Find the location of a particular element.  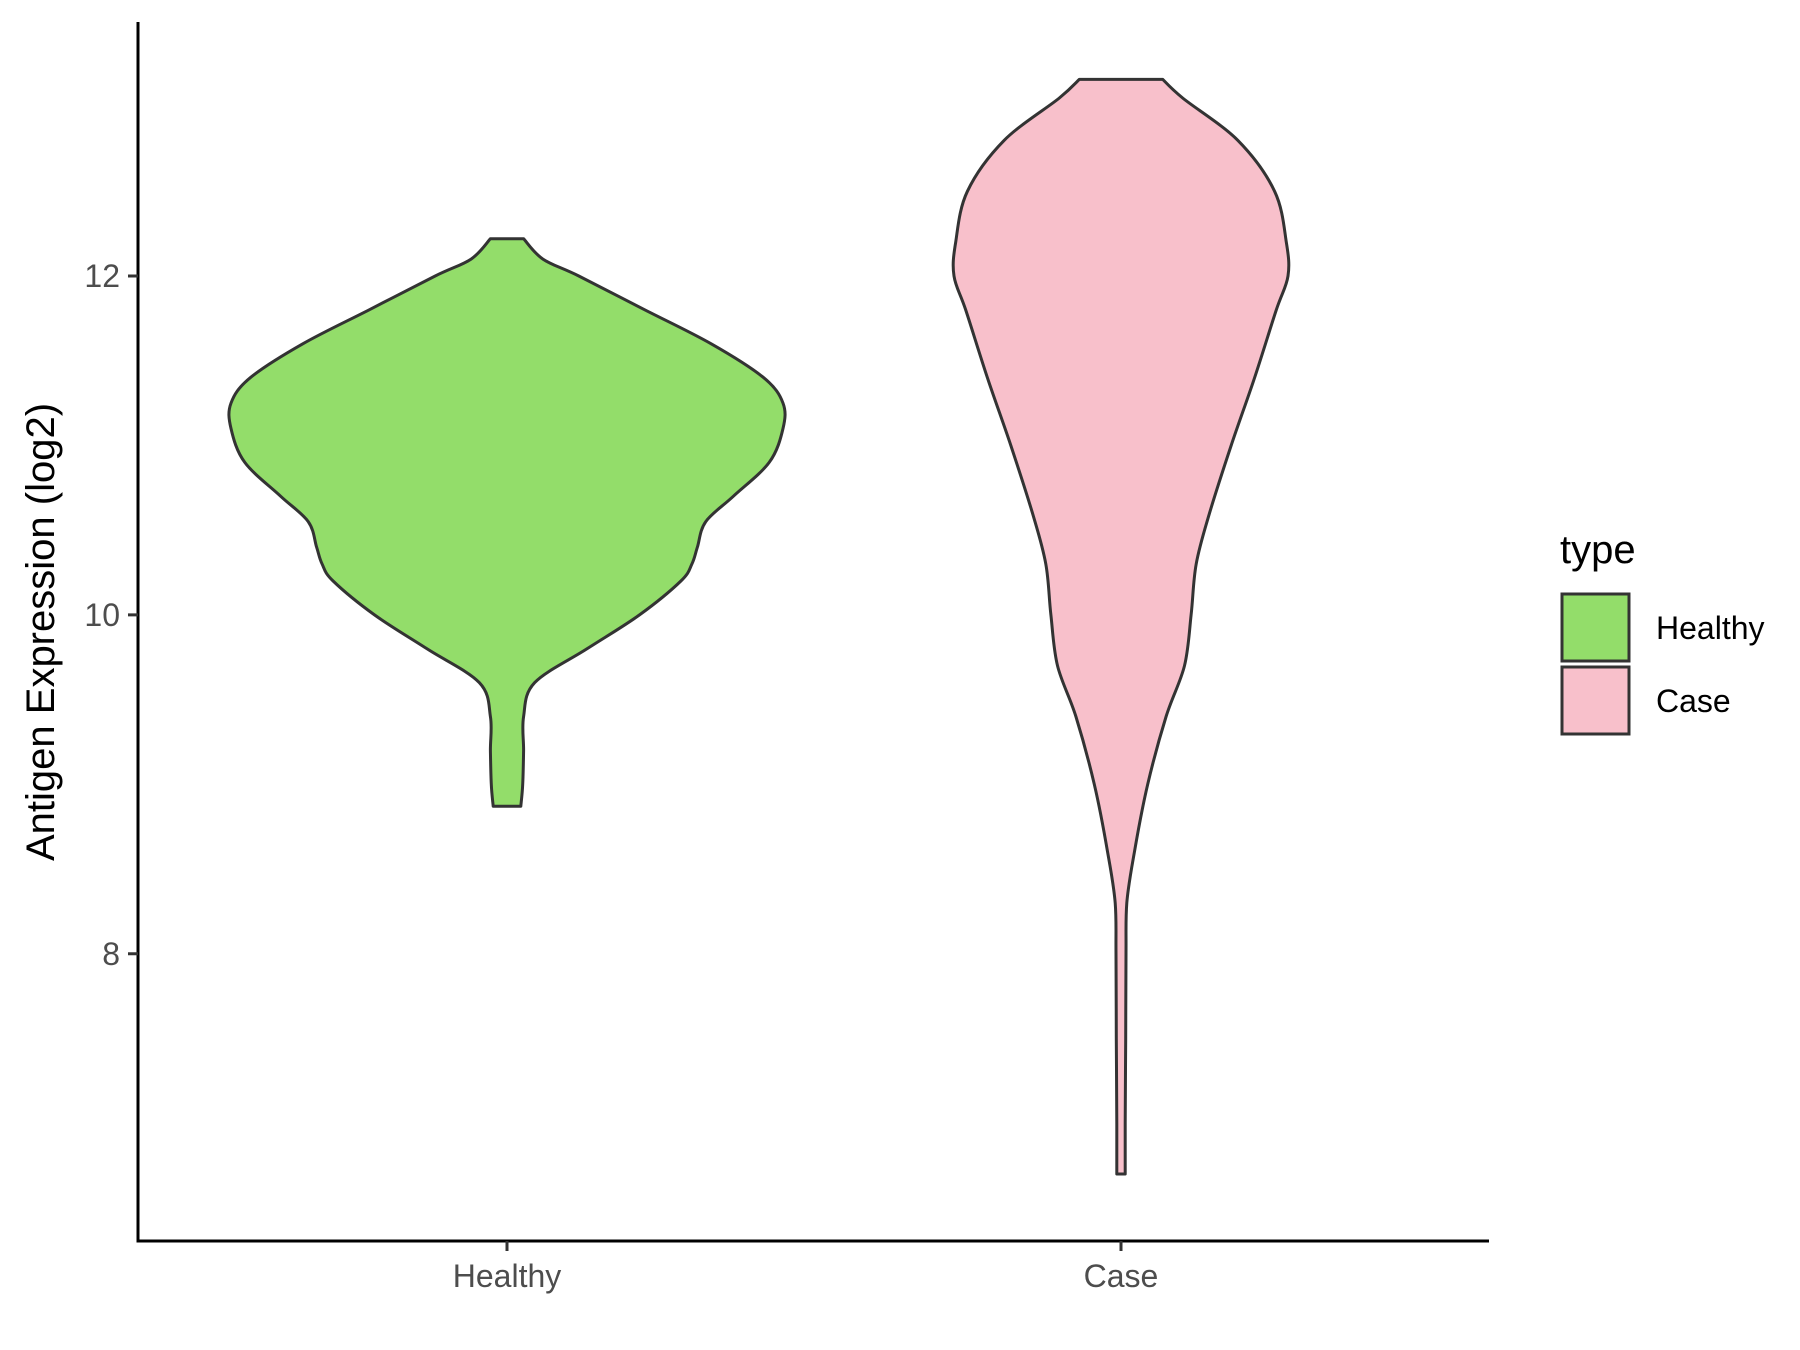

legend-label-case: Case is located at coordinates (1693, 701).